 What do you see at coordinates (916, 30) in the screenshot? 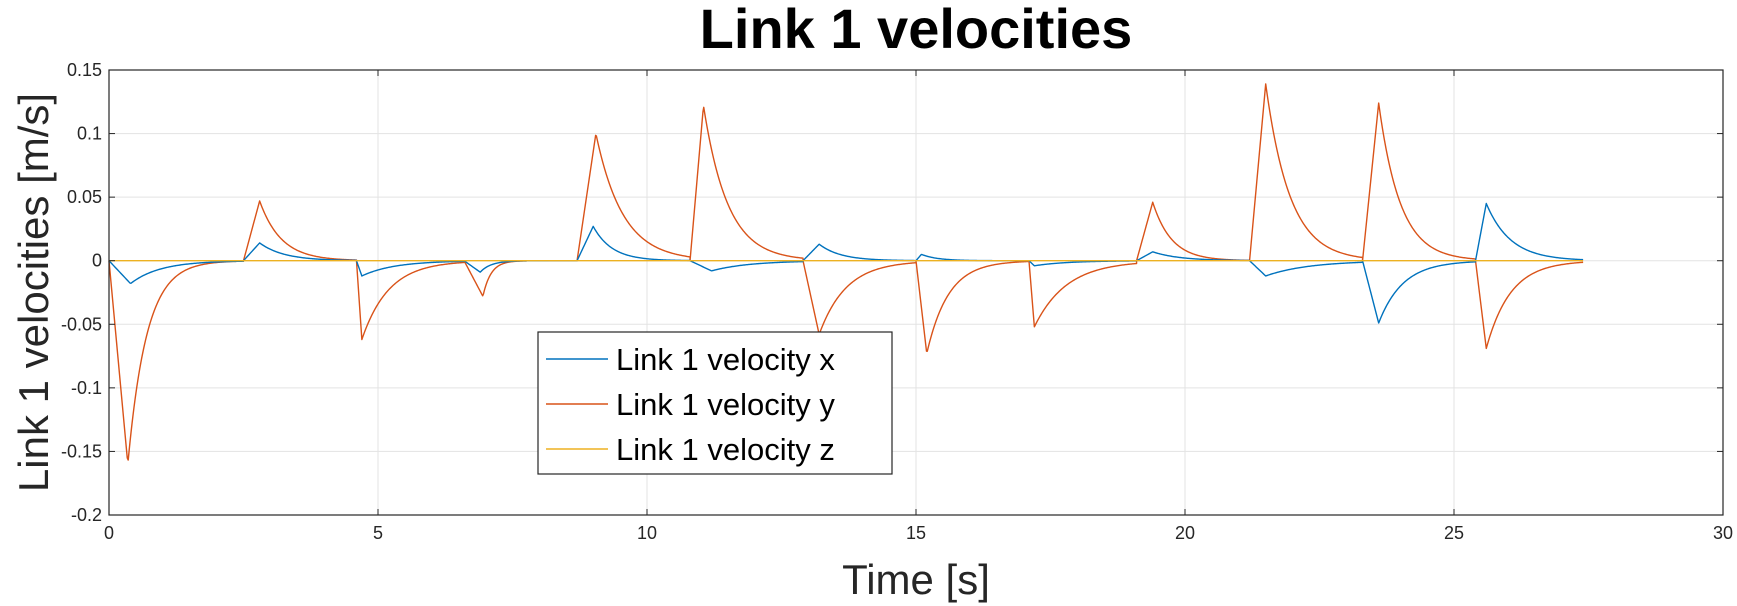
I see `chart-title: Link 1 velocities` at bounding box center [916, 30].